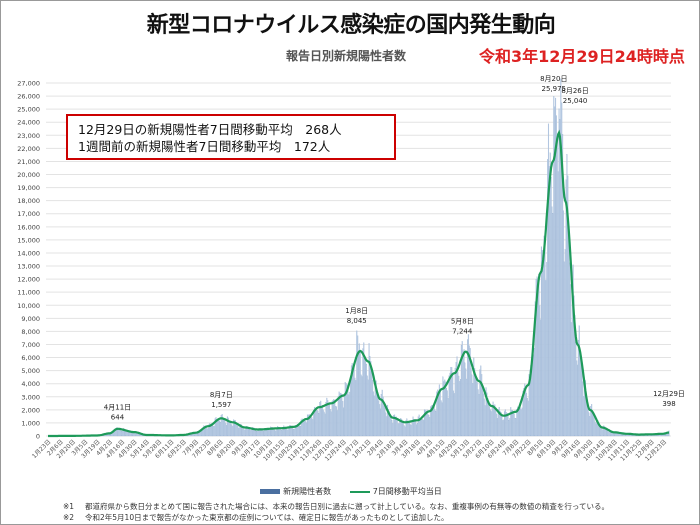  Describe the element at coordinates (28, 136) in the screenshot. I see `y-tick-label: 23,000` at that location.